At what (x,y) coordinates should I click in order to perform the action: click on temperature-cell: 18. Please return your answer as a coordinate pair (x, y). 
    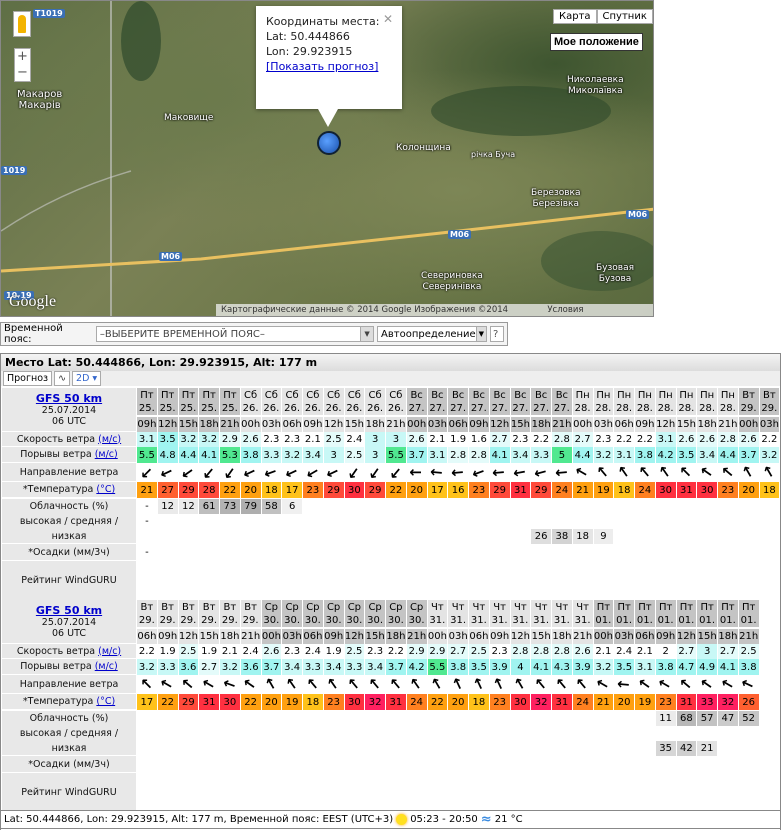
    Looking at the image, I should click on (272, 490).